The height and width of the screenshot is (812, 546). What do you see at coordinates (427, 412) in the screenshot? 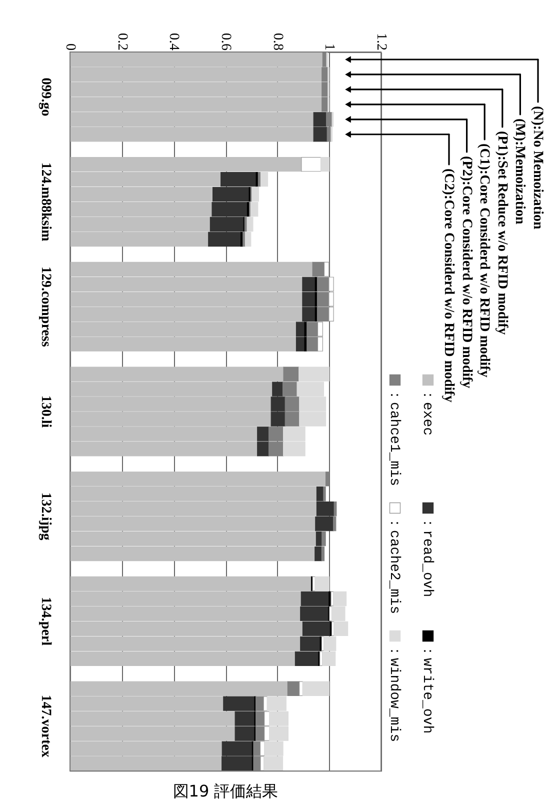
I see `legend-label: ：exec` at bounding box center [427, 412].